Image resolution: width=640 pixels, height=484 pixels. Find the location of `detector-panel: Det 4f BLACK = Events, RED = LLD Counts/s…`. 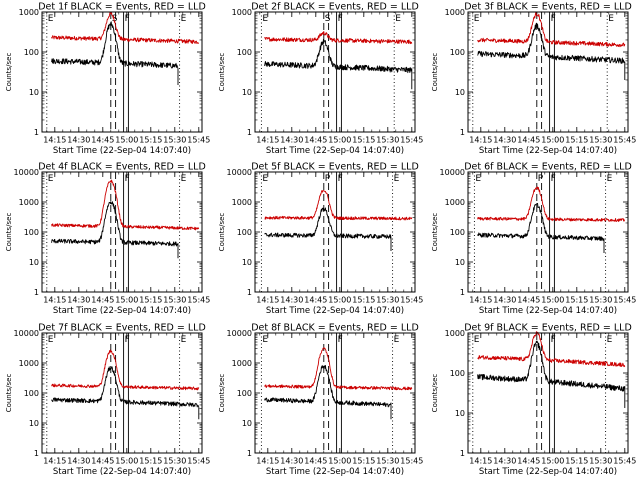

detector-panel: Det 4f BLACK = Events, RED = LLD Counts/s… is located at coordinates (107, 239).